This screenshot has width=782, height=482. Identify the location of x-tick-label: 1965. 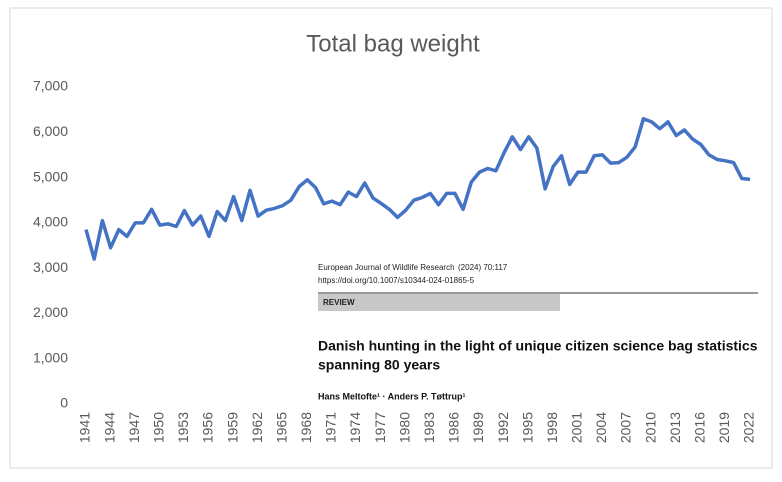
(281, 427).